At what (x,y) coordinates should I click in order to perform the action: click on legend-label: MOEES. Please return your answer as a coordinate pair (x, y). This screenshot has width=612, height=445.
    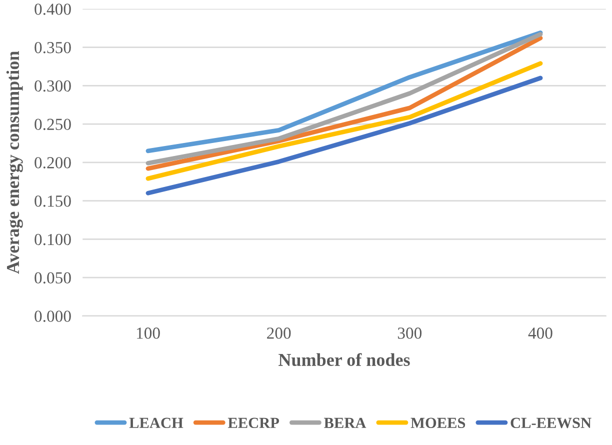
    Looking at the image, I should click on (438, 423).